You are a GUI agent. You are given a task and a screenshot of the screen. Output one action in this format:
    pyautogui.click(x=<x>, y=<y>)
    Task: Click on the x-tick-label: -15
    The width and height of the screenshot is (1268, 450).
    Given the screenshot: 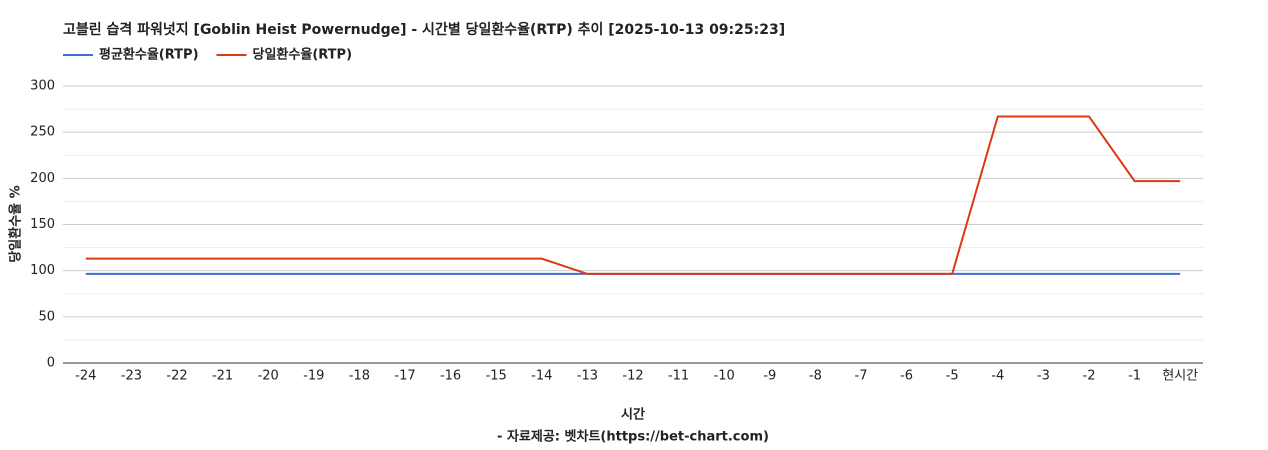 What is the action you would take?
    pyautogui.click(x=496, y=376)
    